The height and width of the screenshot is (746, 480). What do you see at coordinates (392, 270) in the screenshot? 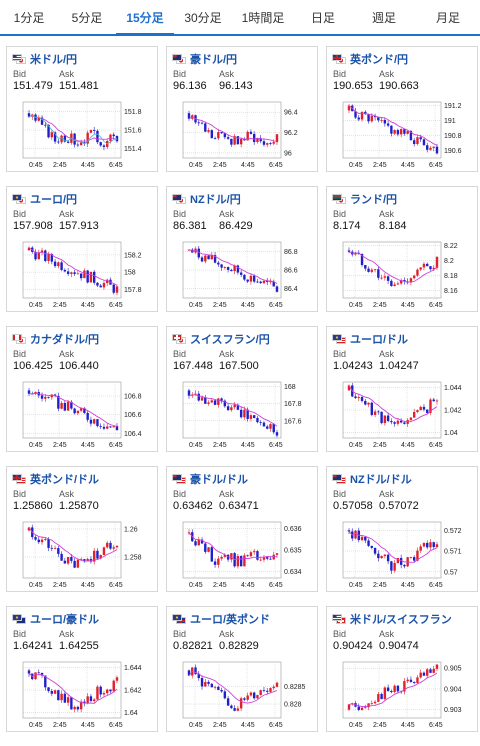
I see `plot-frame` at bounding box center [392, 270].